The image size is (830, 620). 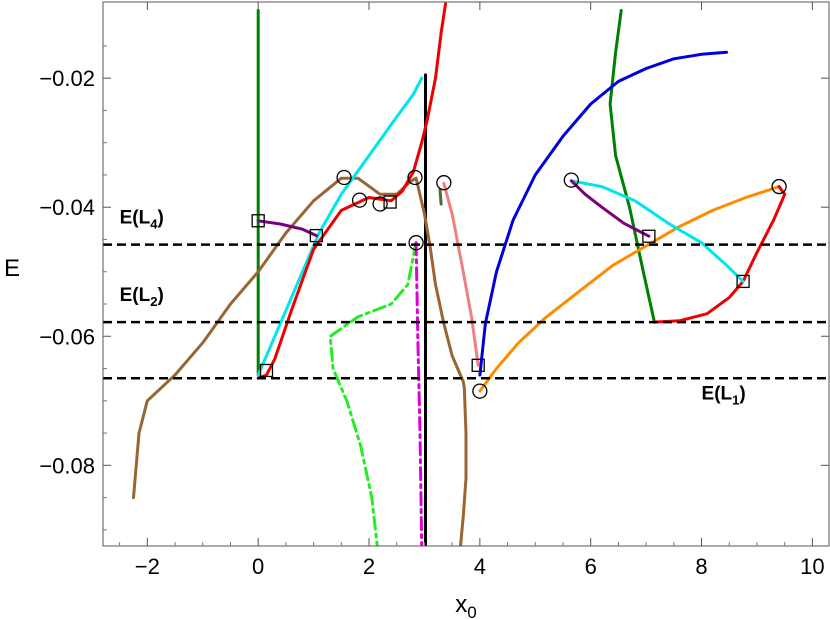 I want to click on x-tick-label-6: 10, so click(x=812, y=566).